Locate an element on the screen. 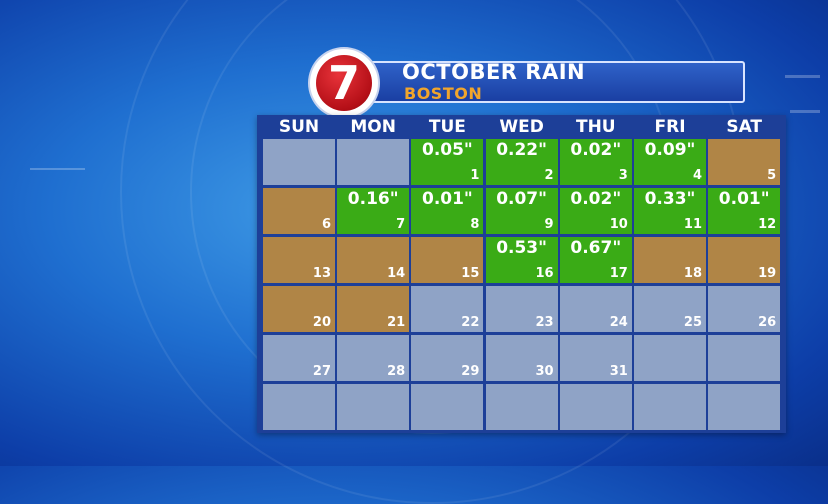 The width and height of the screenshot is (828, 504). calendar-day-cell: 29 is located at coordinates (447, 358).